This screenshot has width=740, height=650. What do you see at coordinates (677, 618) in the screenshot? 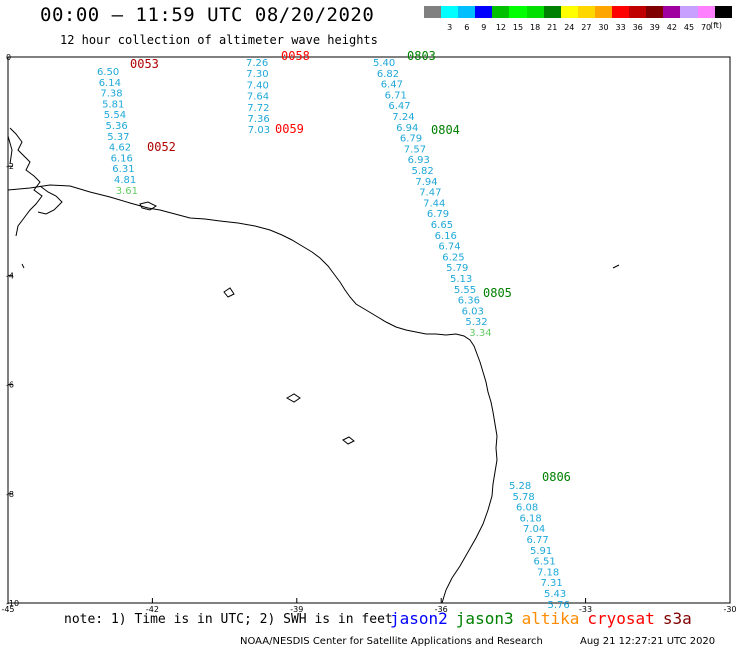
I see `satellite-key-s3a: s3a` at bounding box center [677, 618].